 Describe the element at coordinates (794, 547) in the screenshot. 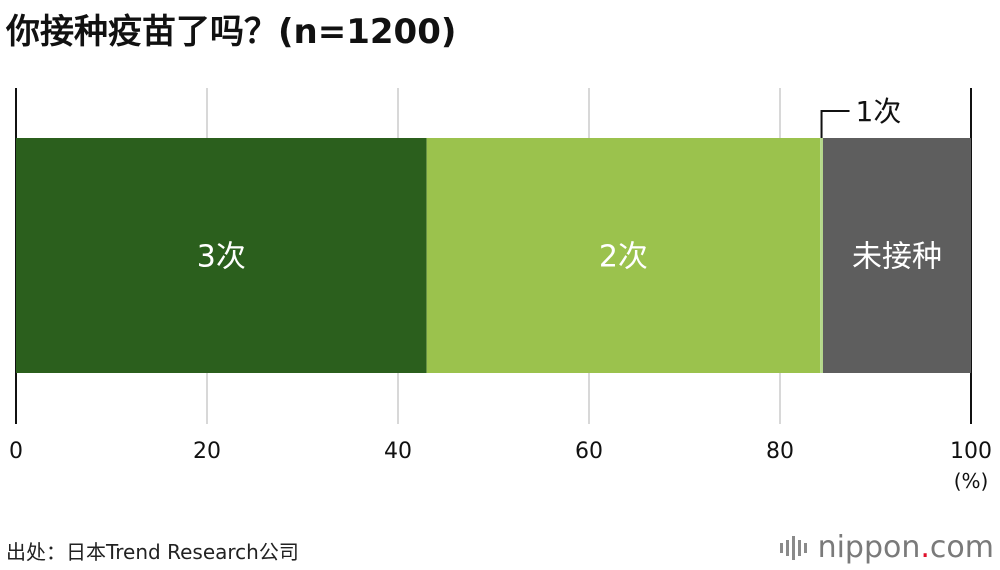

I see `sound-bars-icon` at that location.